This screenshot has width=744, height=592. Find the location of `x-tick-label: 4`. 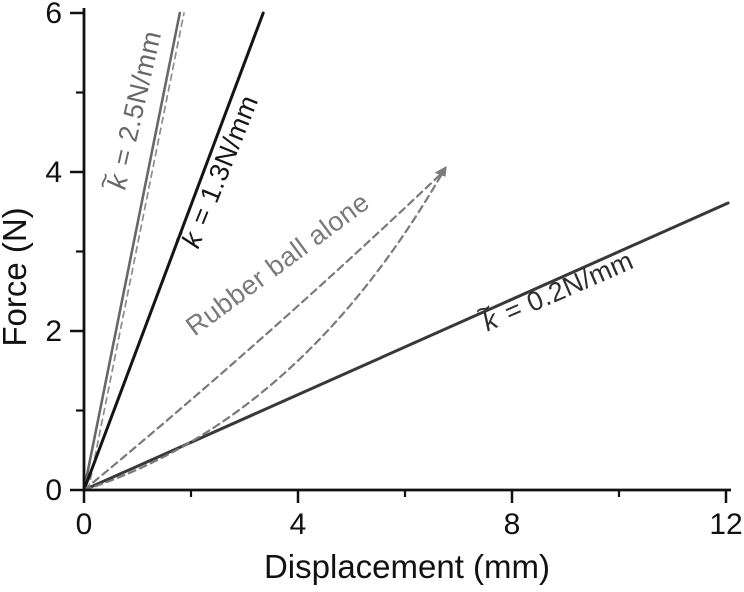

x-tick-label: 4 is located at coordinates (298, 524).